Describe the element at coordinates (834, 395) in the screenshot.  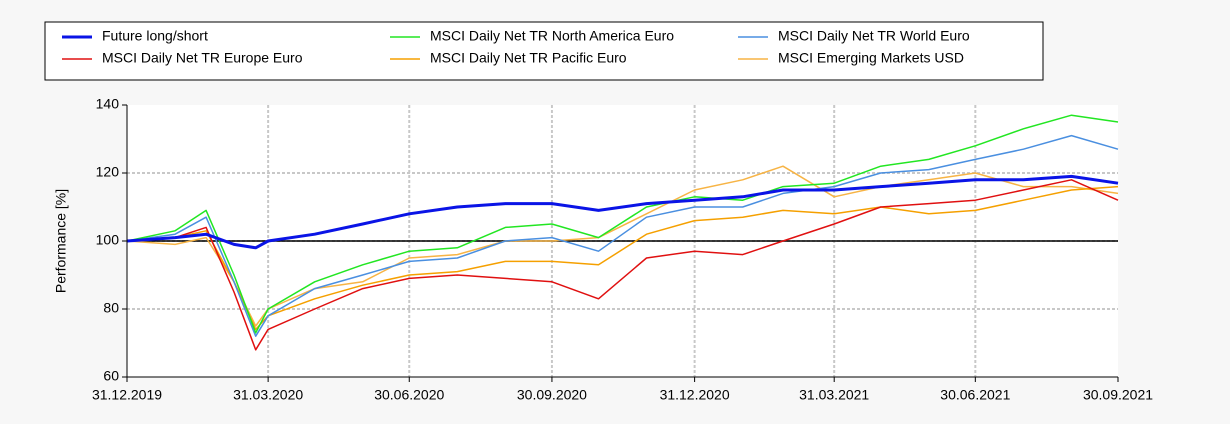
I see `x-tick-label: 31.03.2021` at that location.